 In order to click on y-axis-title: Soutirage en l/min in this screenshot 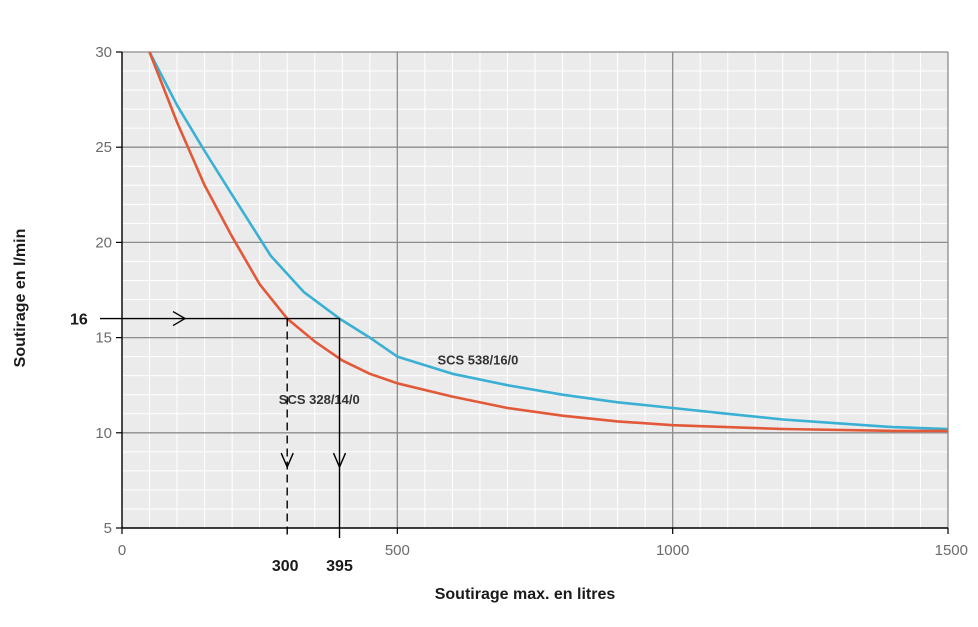, I will do `click(20, 298)`.